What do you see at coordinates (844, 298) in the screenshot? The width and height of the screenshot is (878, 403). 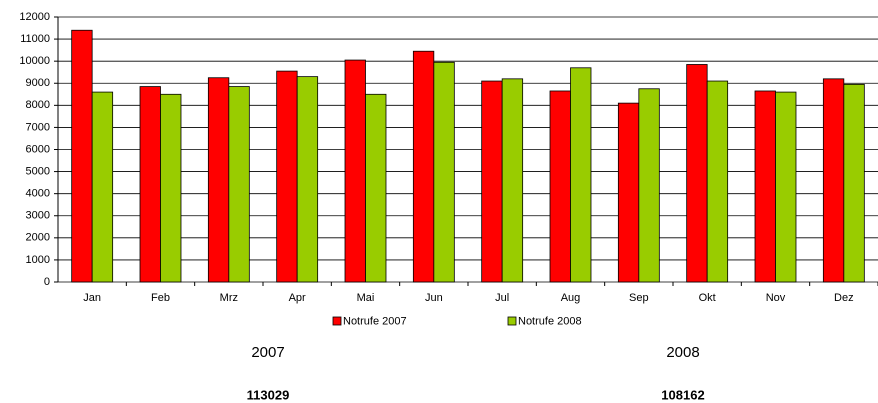 I see `x-tick-label: Dez` at bounding box center [844, 298].